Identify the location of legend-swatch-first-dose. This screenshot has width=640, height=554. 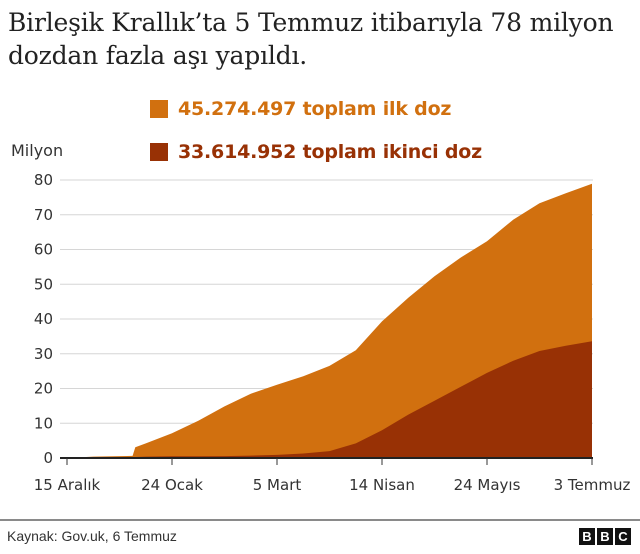
(159, 109).